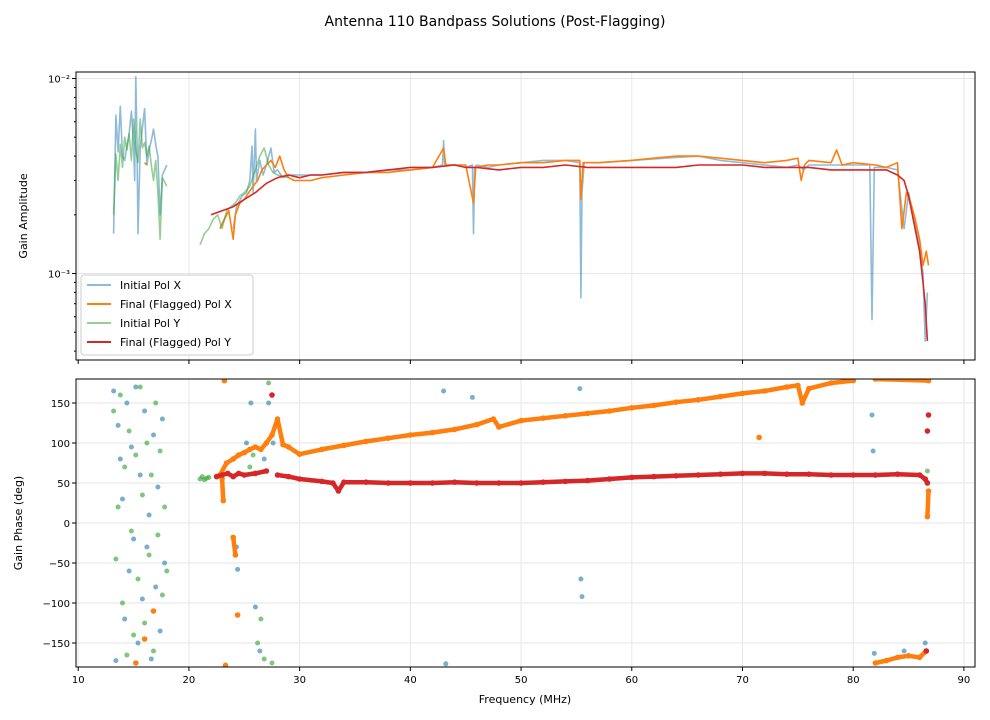  Describe the element at coordinates (60, 444) in the screenshot. I see `phase-y-tick-label: 100` at that location.